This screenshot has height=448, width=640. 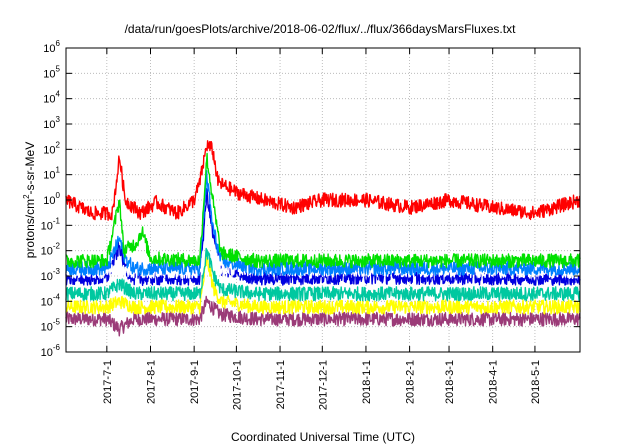 I want to click on y-tick-label: 10⁶, so click(x=51, y=47).